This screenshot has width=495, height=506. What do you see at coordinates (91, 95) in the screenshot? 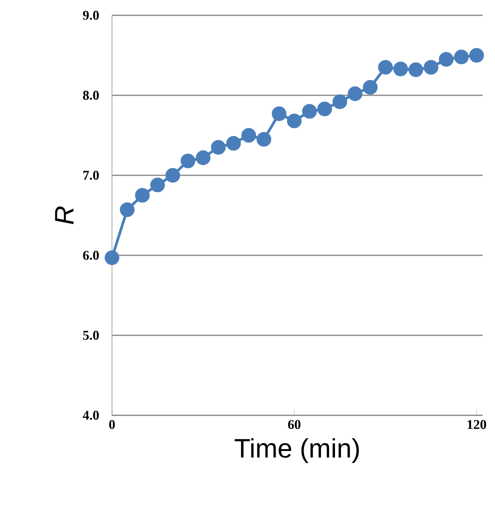
I see `y-tick-label: 8.0` at bounding box center [91, 95].